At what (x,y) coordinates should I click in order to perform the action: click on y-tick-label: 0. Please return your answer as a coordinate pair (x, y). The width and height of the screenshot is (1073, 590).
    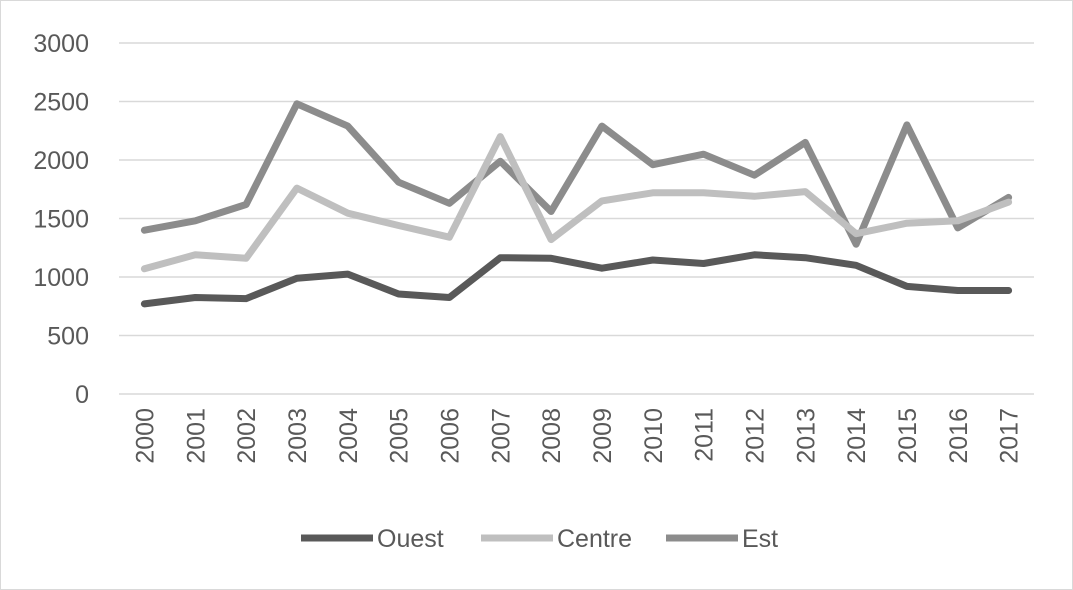
    Looking at the image, I should click on (82, 395).